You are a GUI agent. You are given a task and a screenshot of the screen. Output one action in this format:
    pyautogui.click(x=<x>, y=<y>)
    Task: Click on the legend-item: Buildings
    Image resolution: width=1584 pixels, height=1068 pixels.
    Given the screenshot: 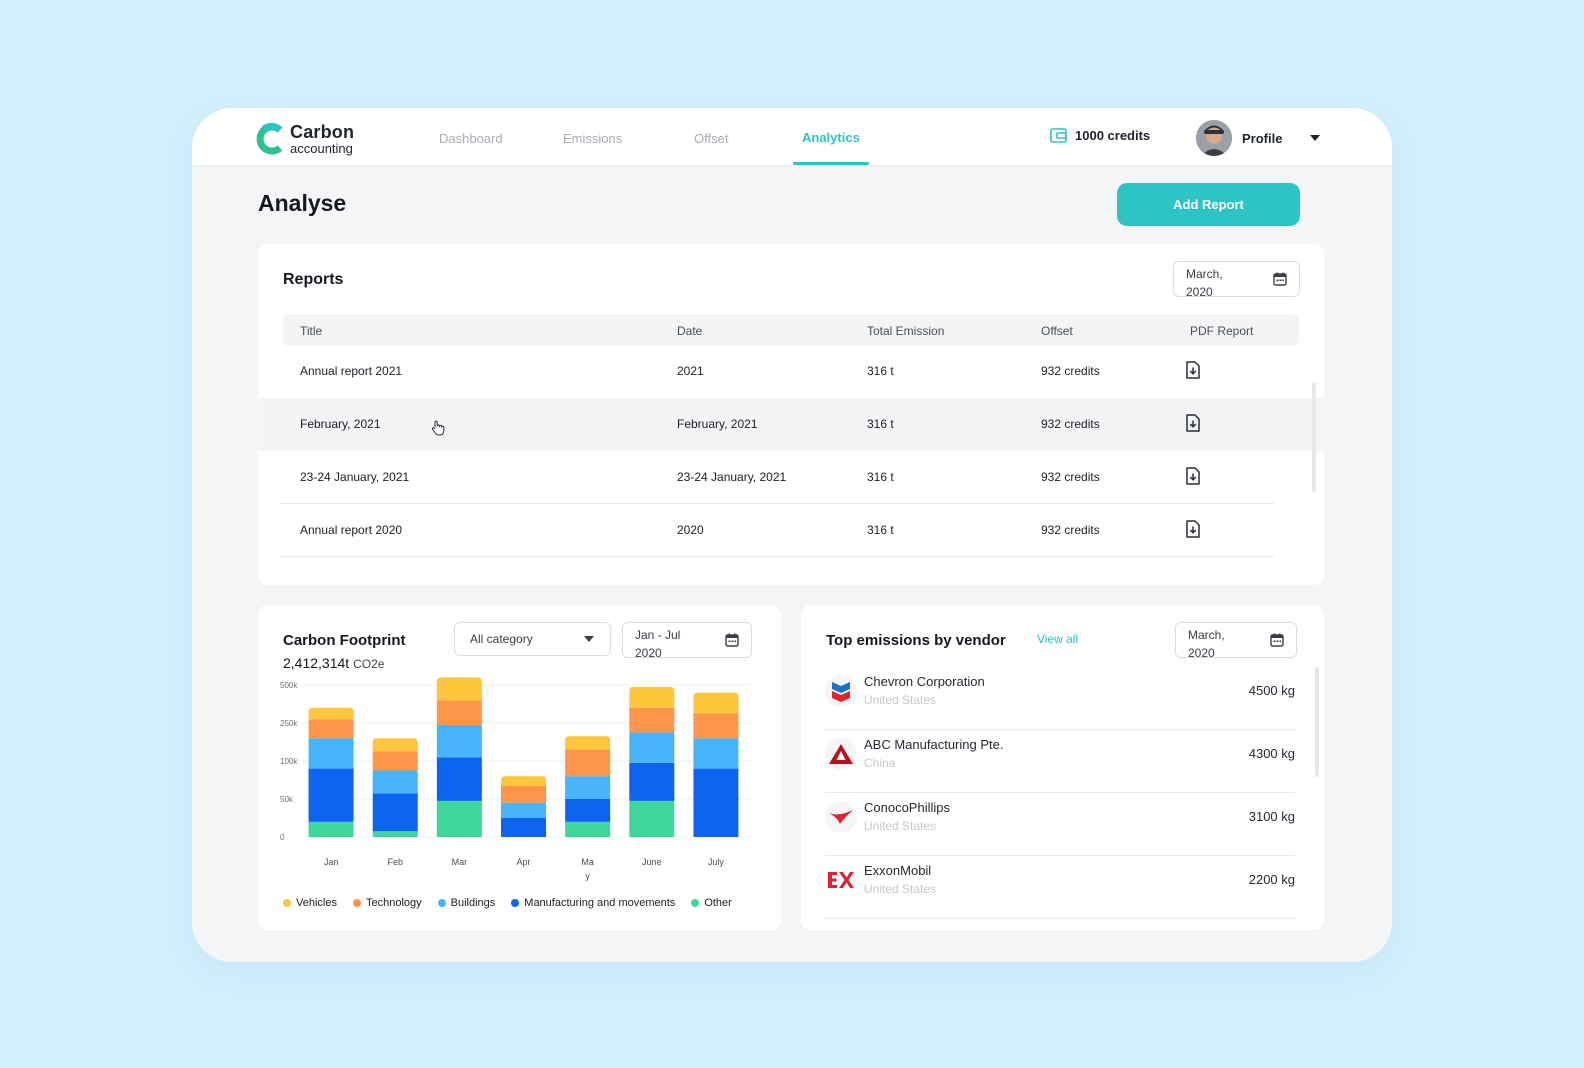 What is the action you would take?
    pyautogui.click(x=466, y=903)
    